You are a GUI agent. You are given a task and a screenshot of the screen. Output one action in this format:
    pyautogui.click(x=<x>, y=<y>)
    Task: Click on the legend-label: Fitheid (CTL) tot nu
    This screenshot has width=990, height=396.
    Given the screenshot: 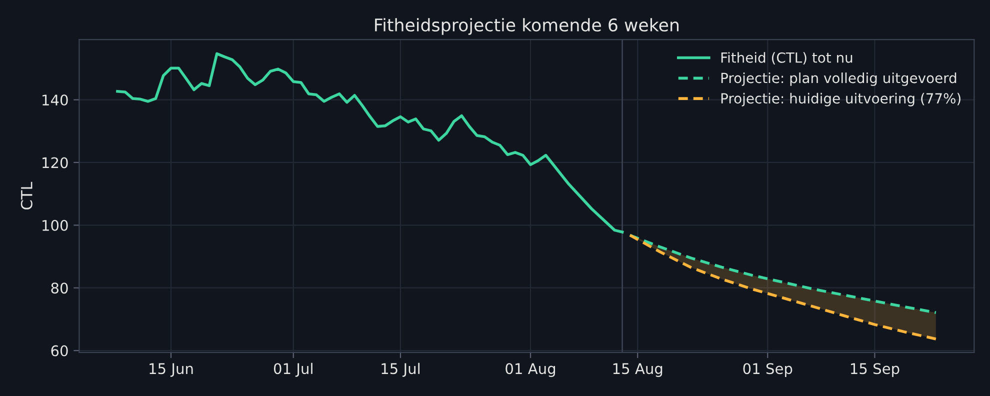 What is the action you would take?
    pyautogui.click(x=786, y=58)
    